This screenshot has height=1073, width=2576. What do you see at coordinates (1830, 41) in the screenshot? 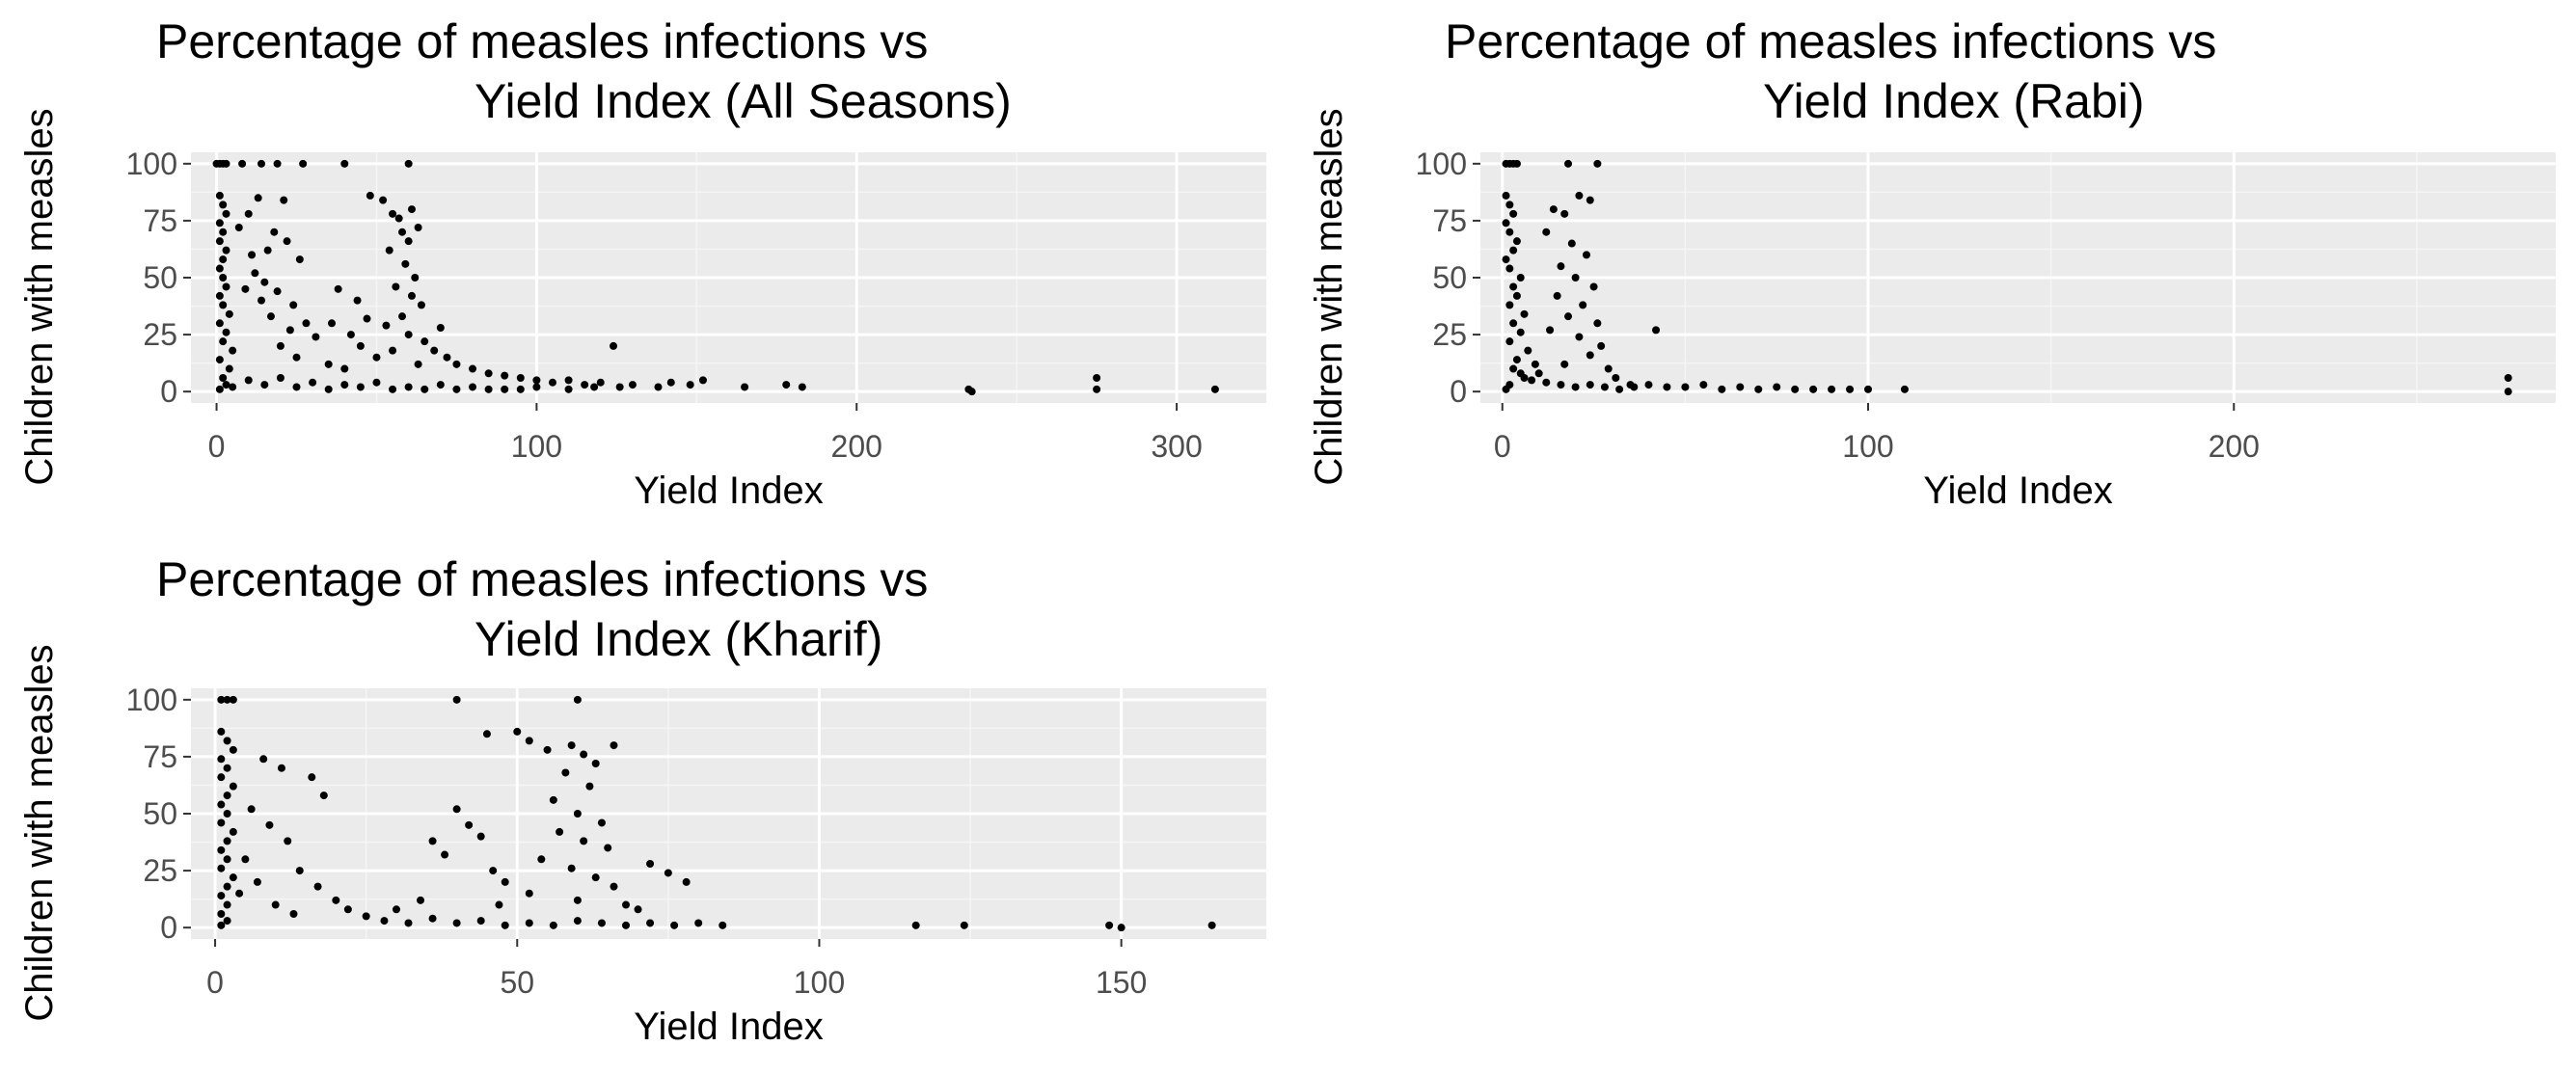
I see `panel-title-line-1: Percentage of measles infections vs` at bounding box center [1830, 41].